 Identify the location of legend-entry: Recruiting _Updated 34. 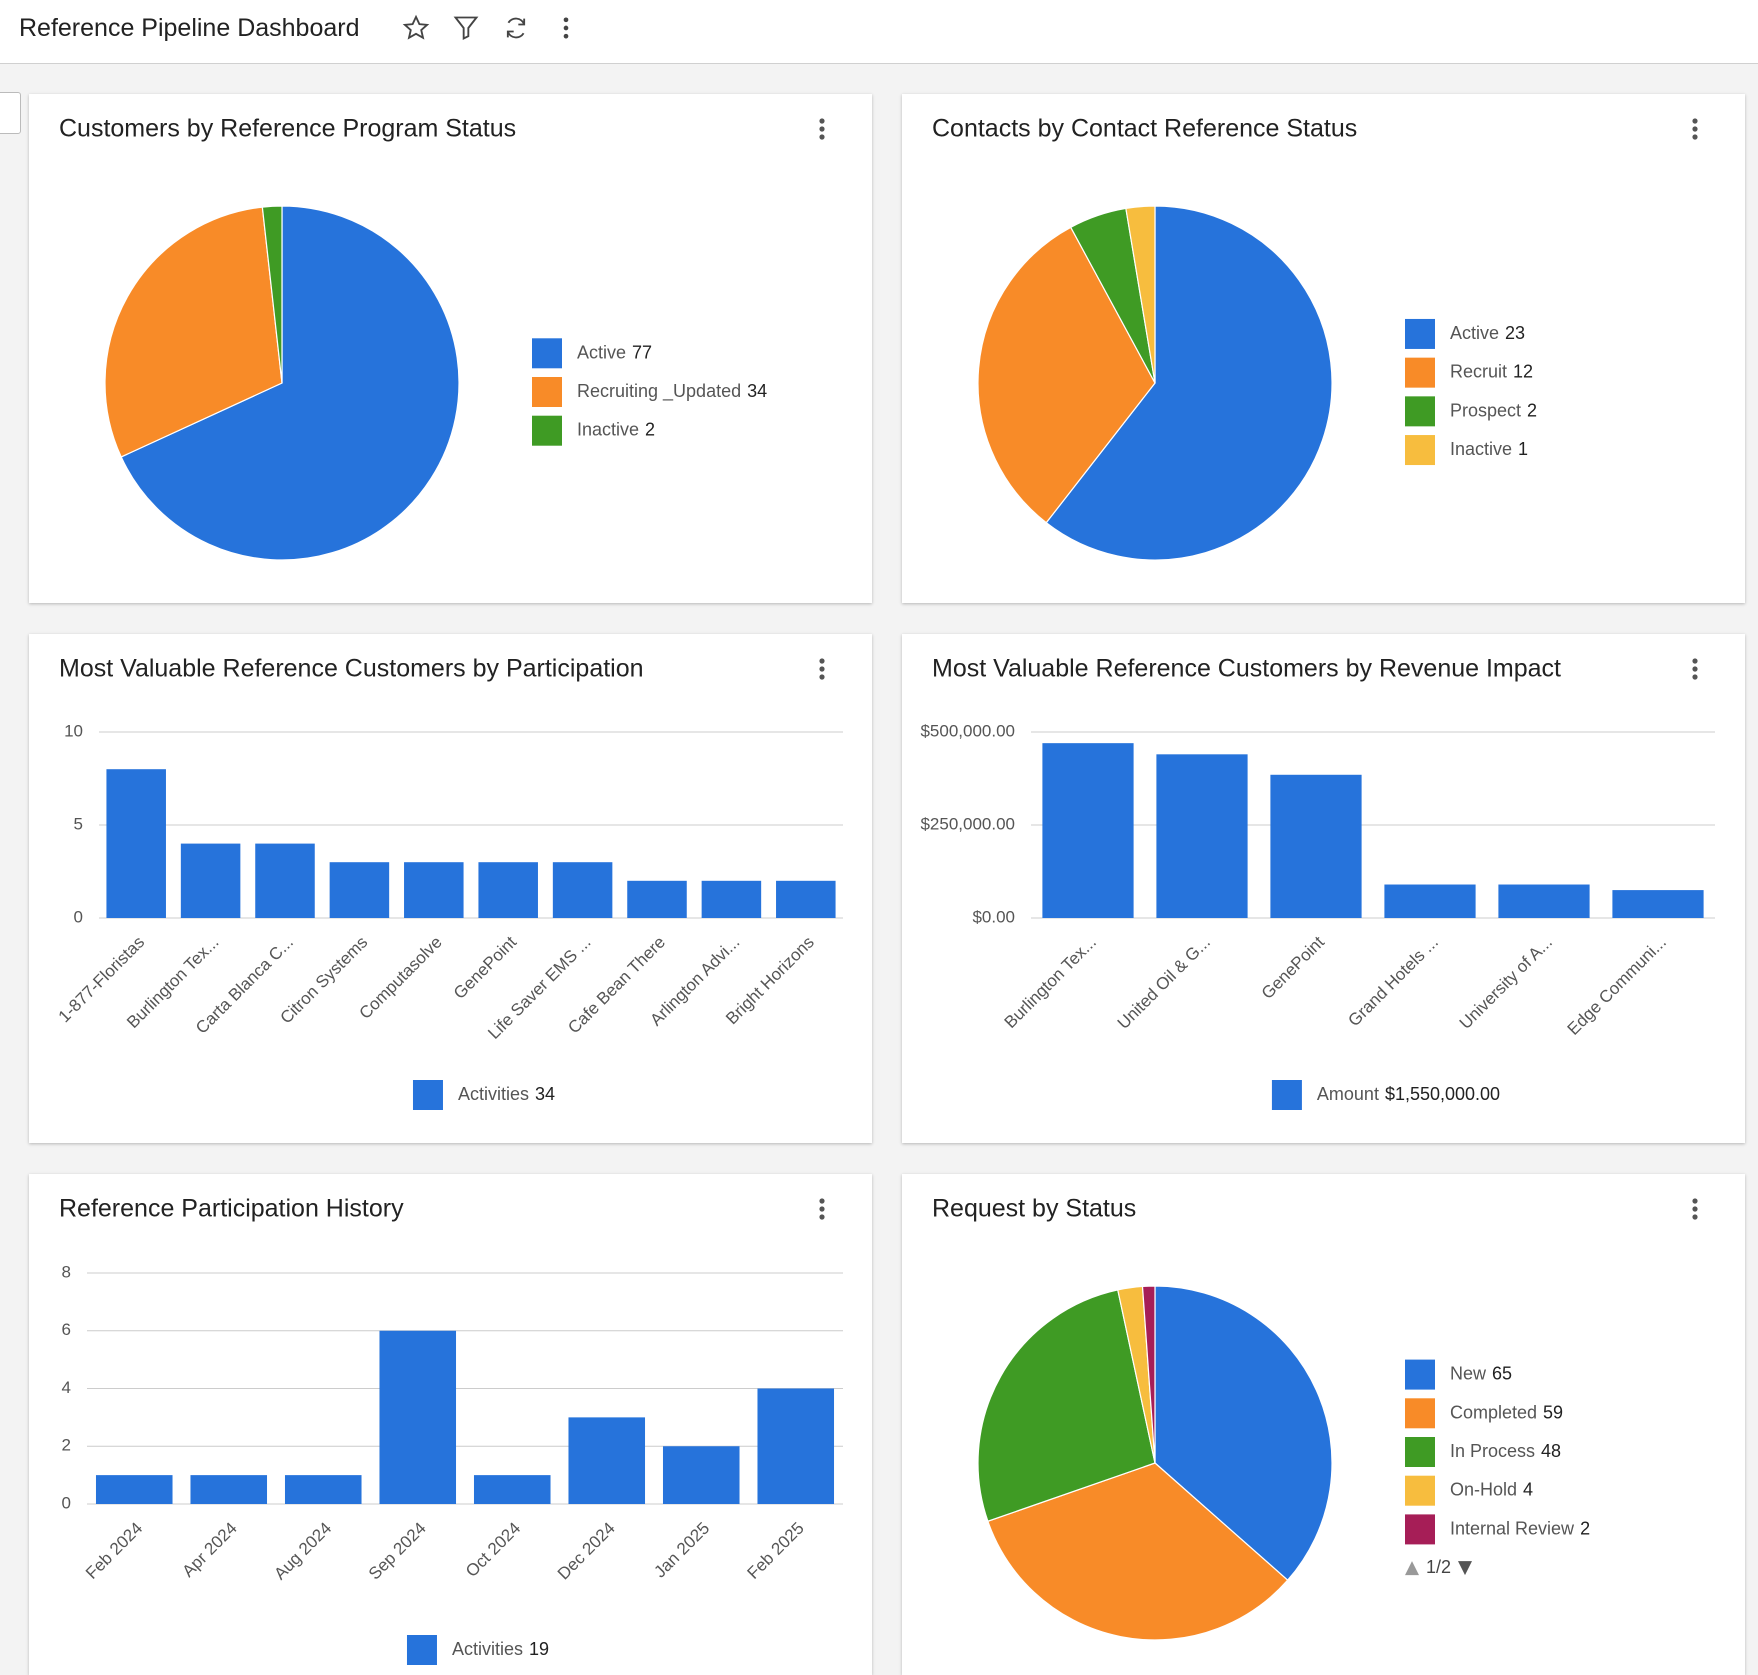
(672, 391).